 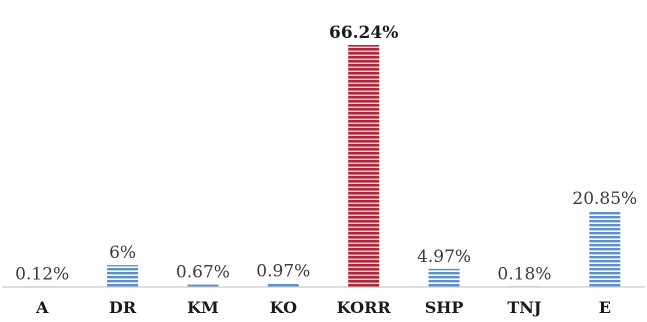 I want to click on x-tick-label-e: E, so click(x=605, y=307).